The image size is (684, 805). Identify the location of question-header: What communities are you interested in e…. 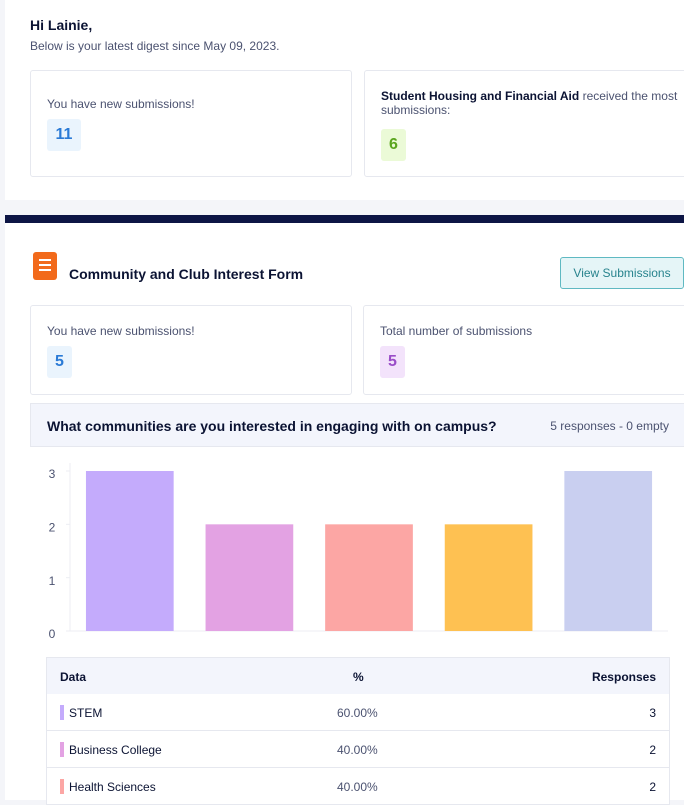
(357, 425).